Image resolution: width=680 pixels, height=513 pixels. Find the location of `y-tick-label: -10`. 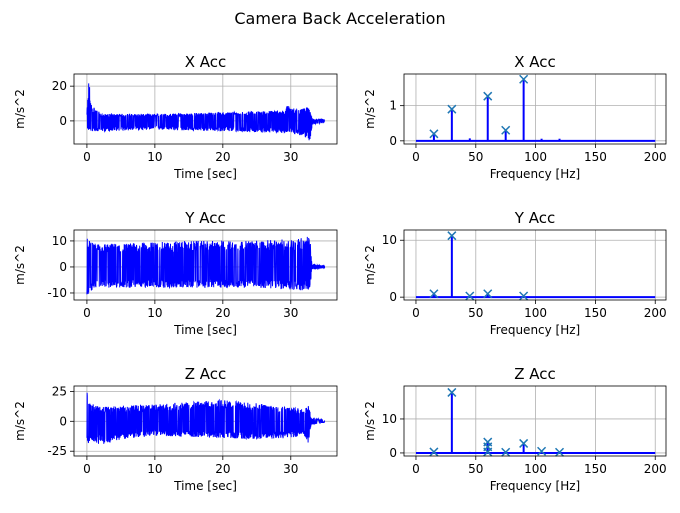

y-tick-label: -10 is located at coordinates (57, 293).